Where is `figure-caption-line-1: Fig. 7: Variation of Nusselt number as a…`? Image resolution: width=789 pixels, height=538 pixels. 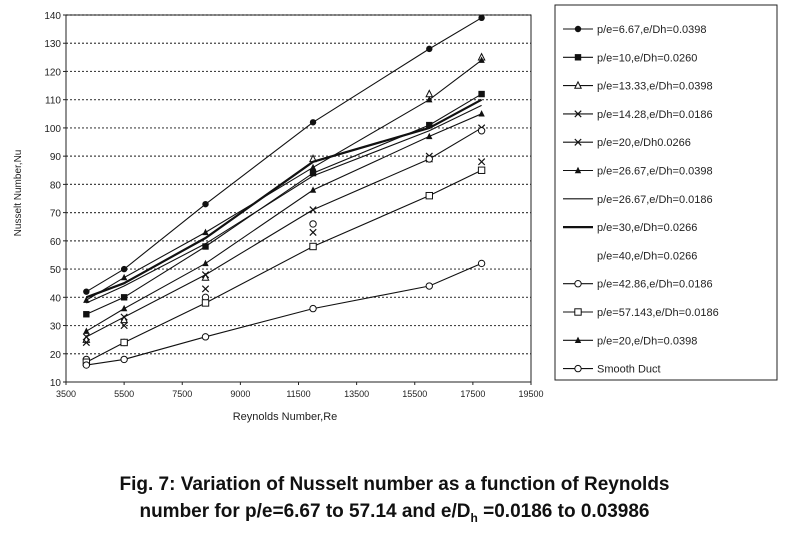
figure-caption-line-1: Fig. 7: Variation of Nusselt number as a… is located at coordinates (394, 484).